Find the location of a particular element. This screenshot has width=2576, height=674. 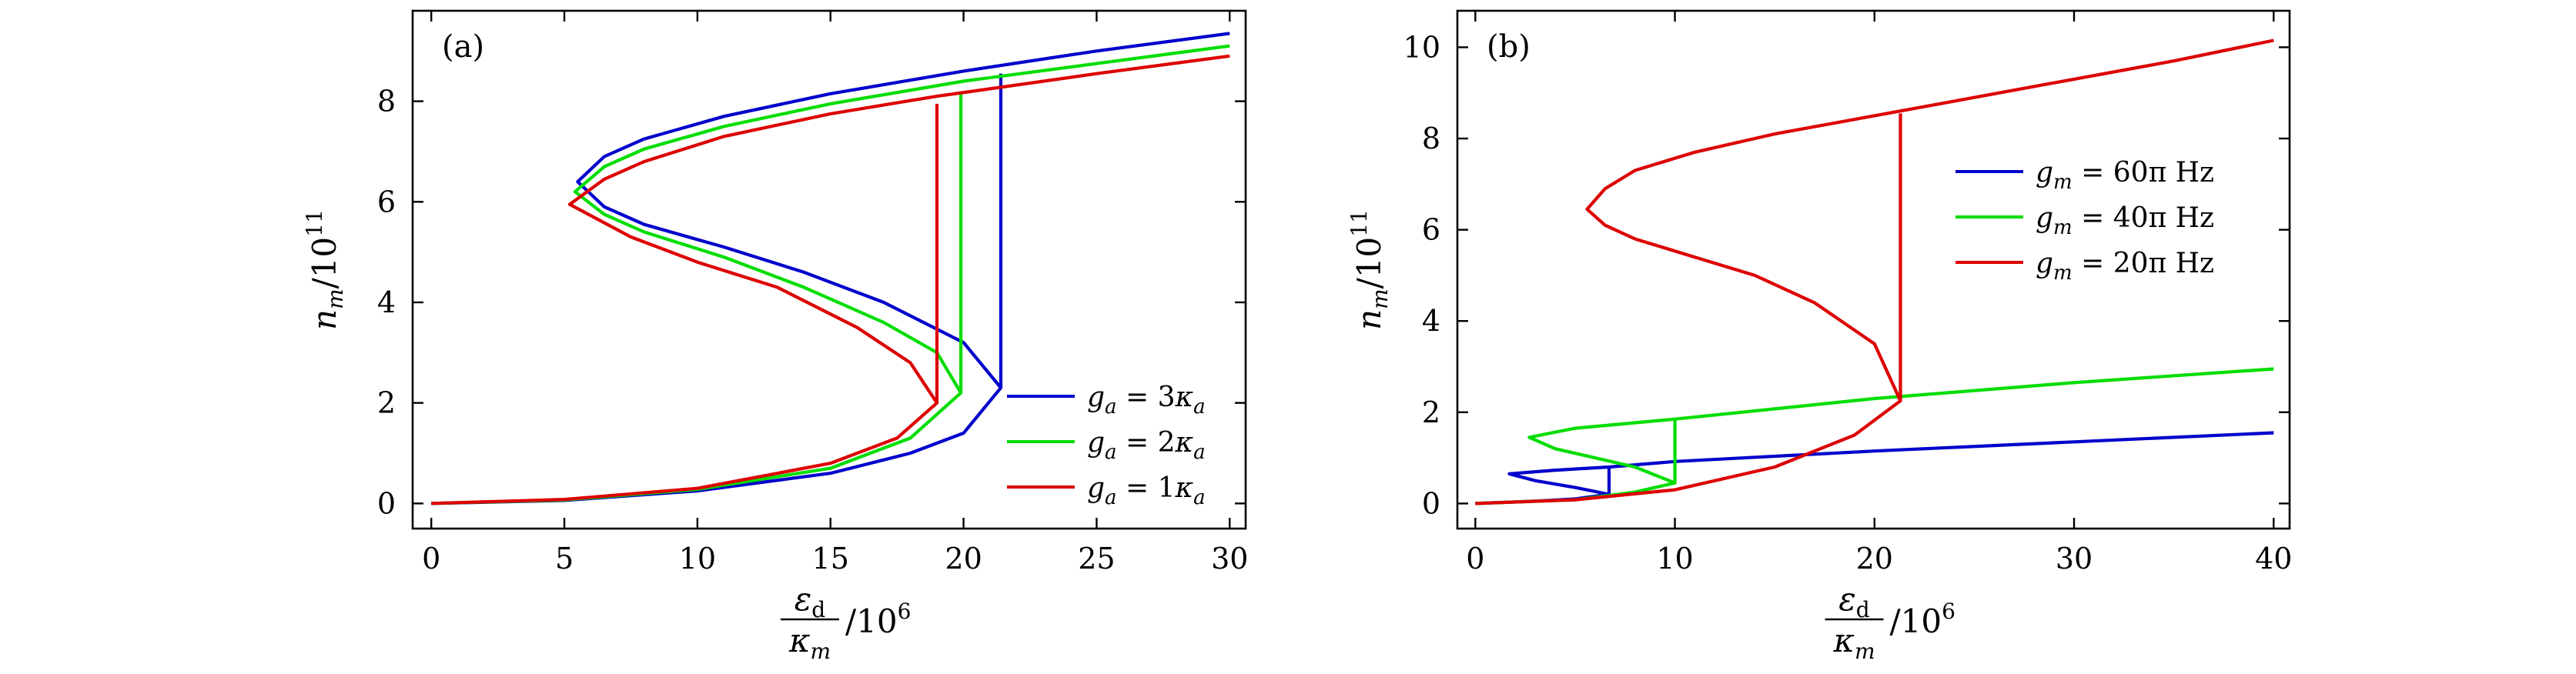

legend-label-2: gm = 40π Hz is located at coordinates (2125, 220).